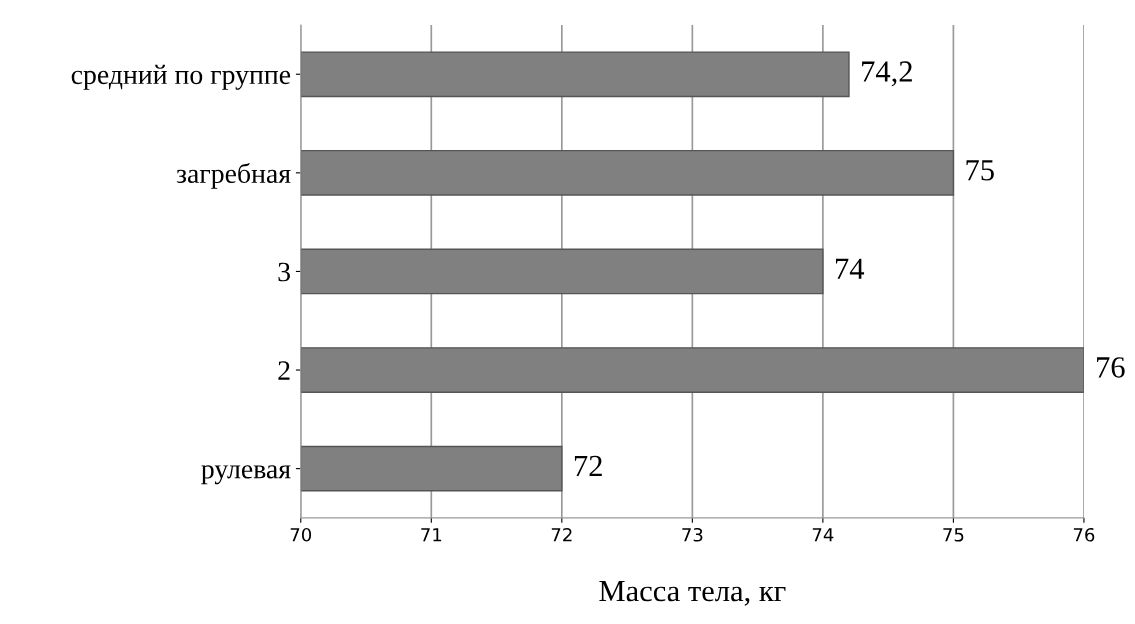 This screenshot has height=624, width=1135. Describe the element at coordinates (850, 268) in the screenshot. I see `data-label: 74` at that location.